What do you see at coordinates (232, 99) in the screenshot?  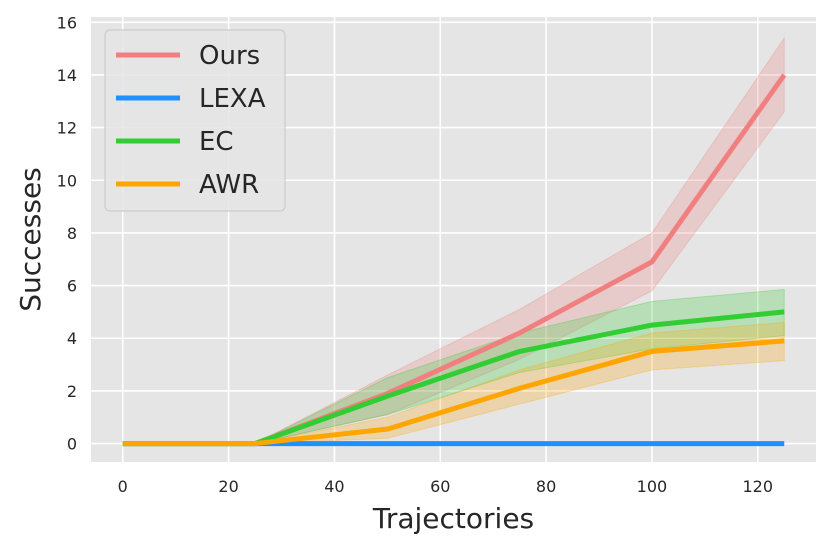 I see `legend-label: LEXA` at bounding box center [232, 99].